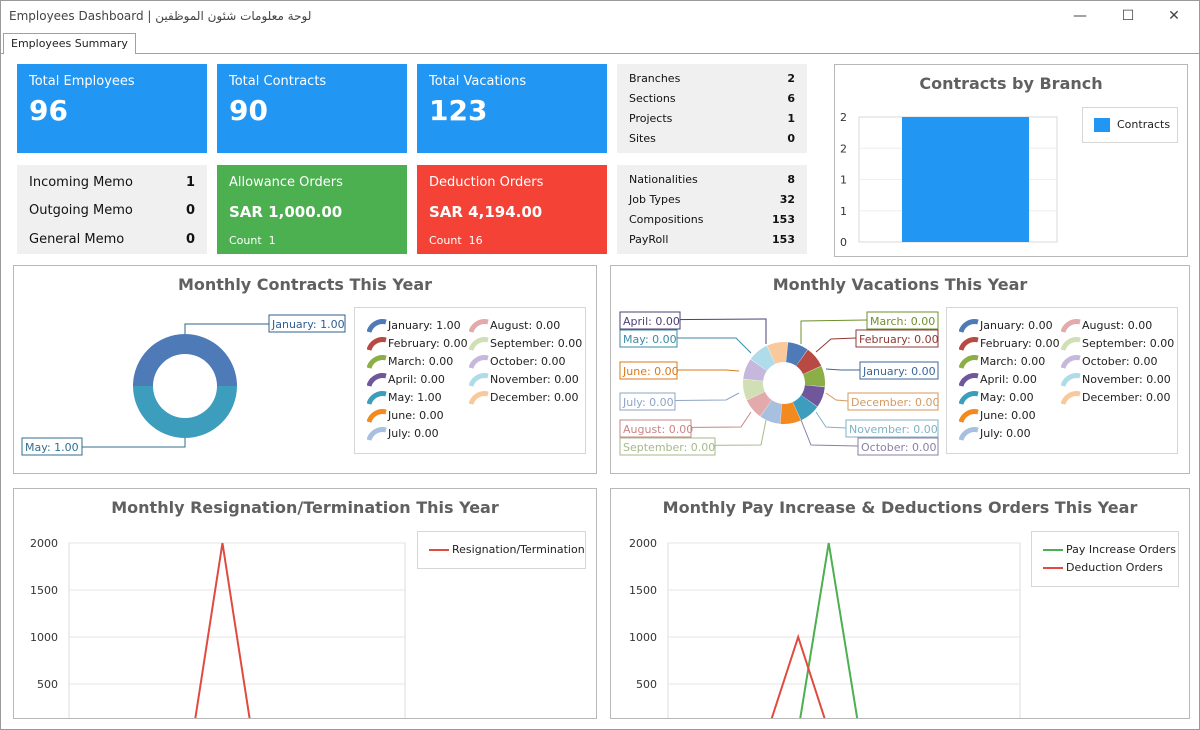  I want to click on legend-item-november: November: 0.00, so click(1116, 380).